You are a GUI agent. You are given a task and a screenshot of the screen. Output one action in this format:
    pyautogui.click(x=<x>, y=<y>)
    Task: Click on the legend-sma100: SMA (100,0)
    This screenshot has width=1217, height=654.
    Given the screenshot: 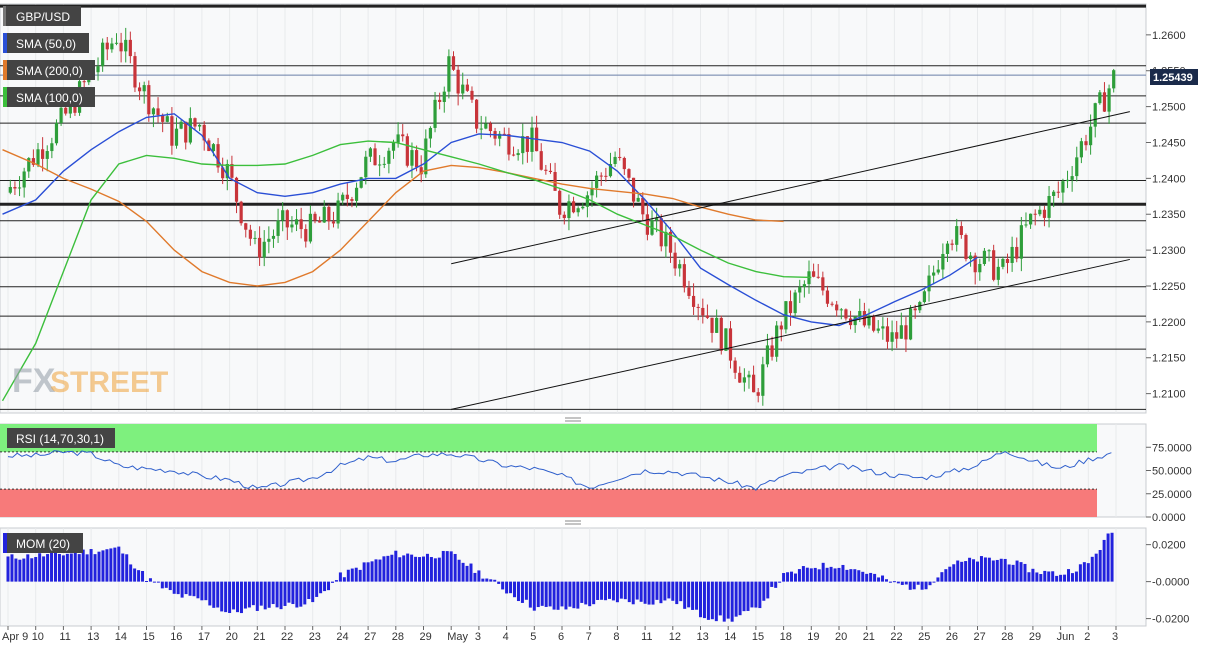 What is the action you would take?
    pyautogui.click(x=49, y=97)
    